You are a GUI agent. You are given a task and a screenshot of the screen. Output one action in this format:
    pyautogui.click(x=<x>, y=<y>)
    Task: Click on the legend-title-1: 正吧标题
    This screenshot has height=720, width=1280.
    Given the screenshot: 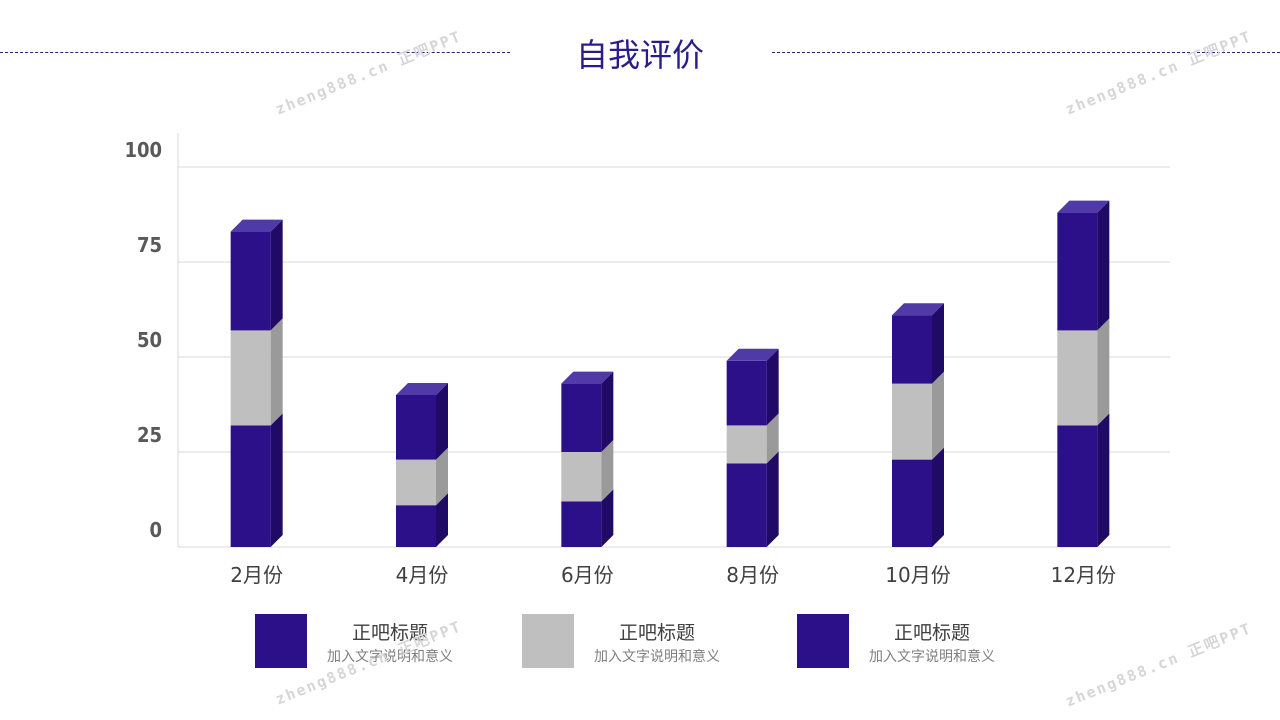 What is the action you would take?
    pyautogui.click(x=389, y=633)
    